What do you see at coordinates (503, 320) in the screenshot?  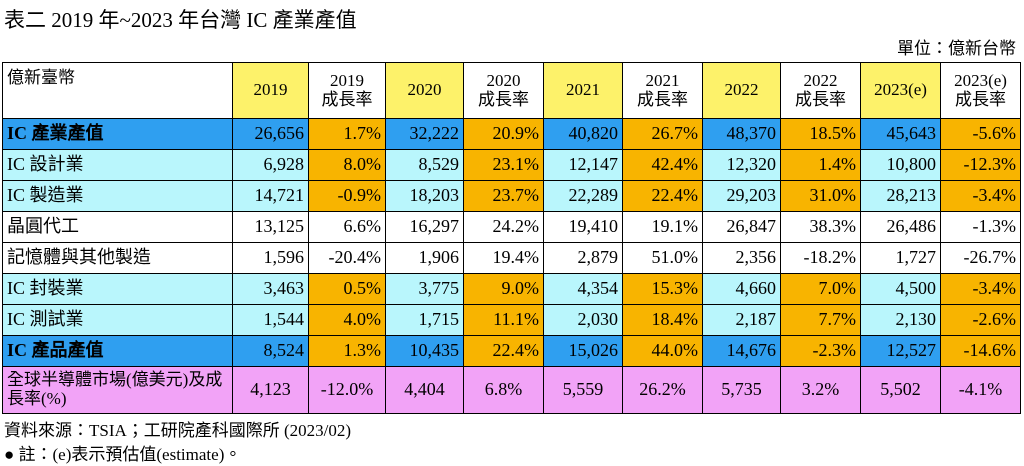 I see `table-cell: 11.1%` at bounding box center [503, 320].